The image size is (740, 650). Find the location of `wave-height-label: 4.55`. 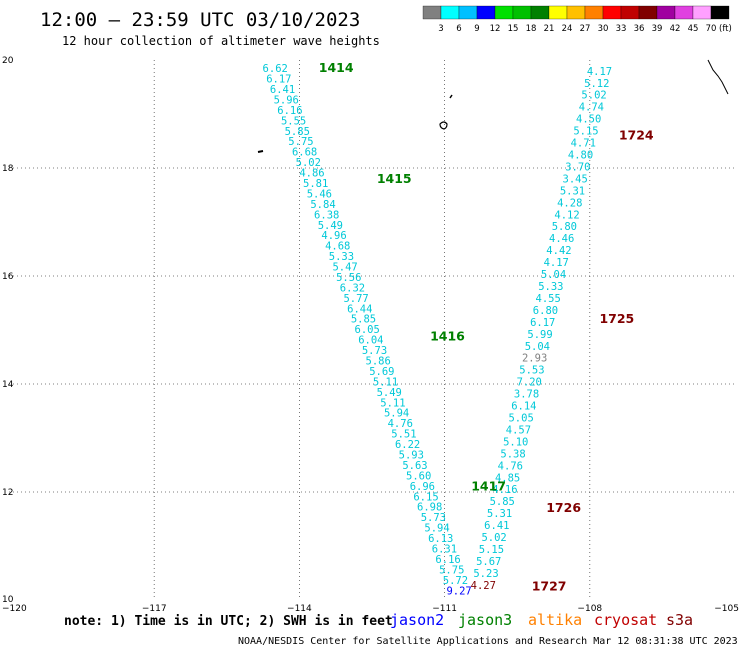

wave-height-label: 4.55 is located at coordinates (548, 299).